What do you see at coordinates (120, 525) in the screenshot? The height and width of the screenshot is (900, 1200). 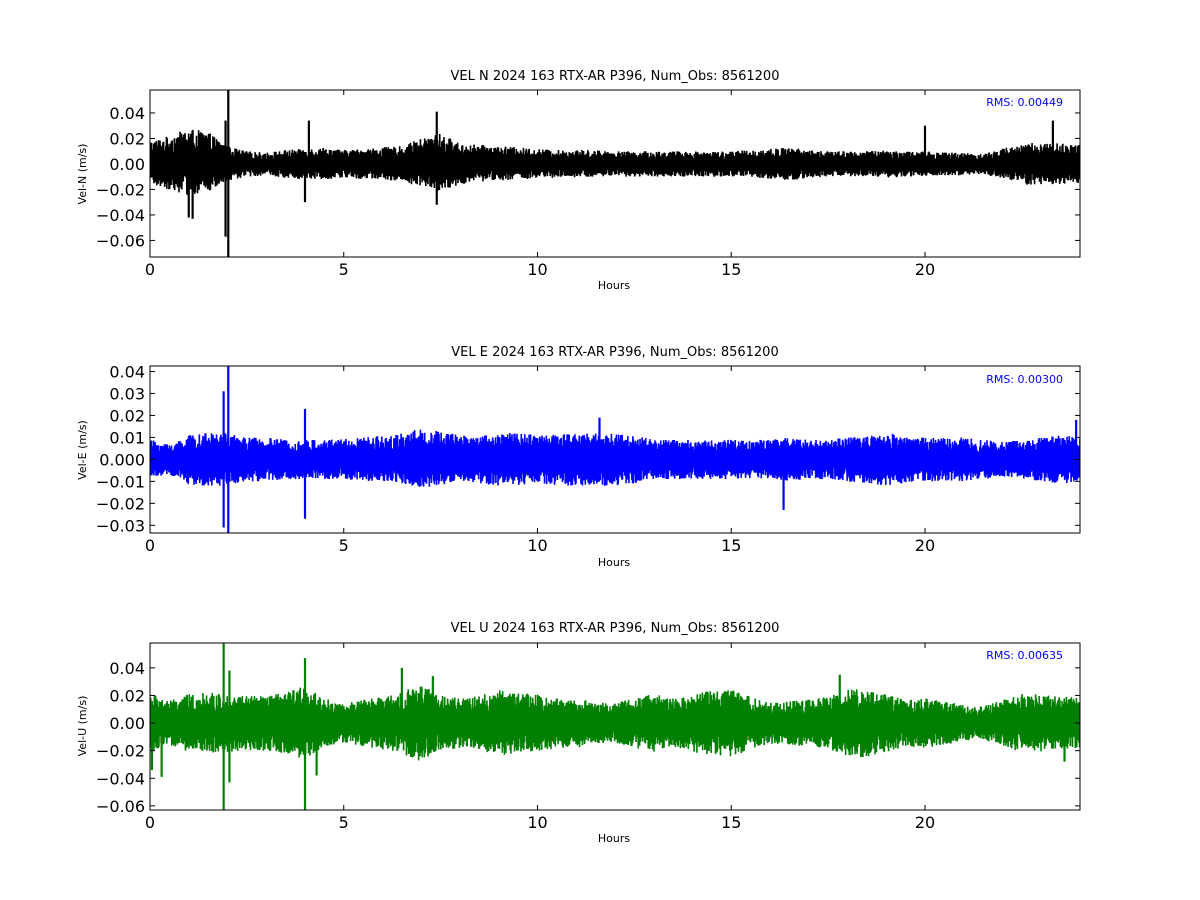 I see `y-tick-label: −0.03` at bounding box center [120, 525].